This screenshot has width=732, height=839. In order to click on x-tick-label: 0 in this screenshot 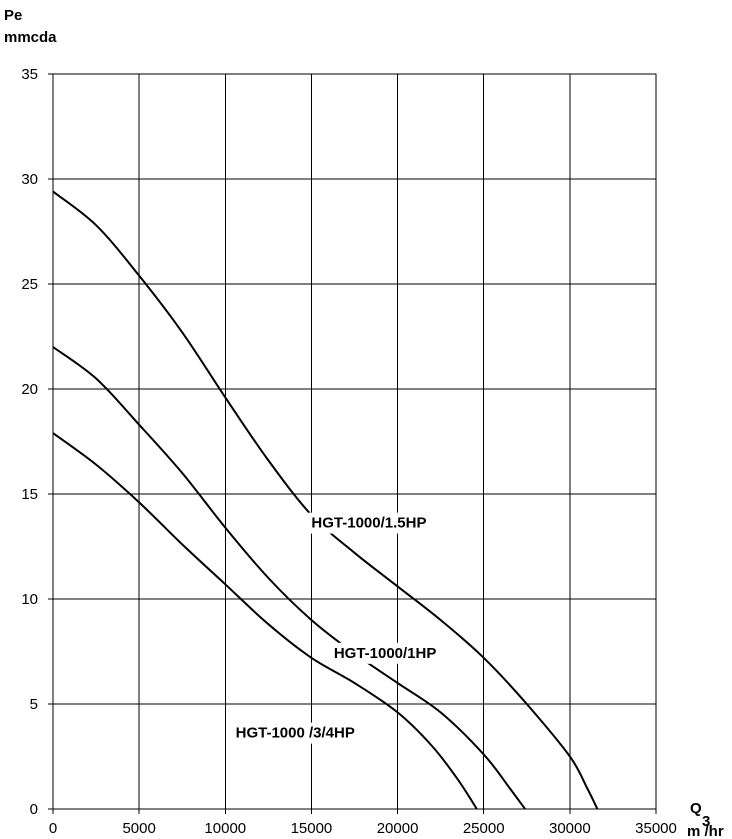, I will do `click(53, 828)`.